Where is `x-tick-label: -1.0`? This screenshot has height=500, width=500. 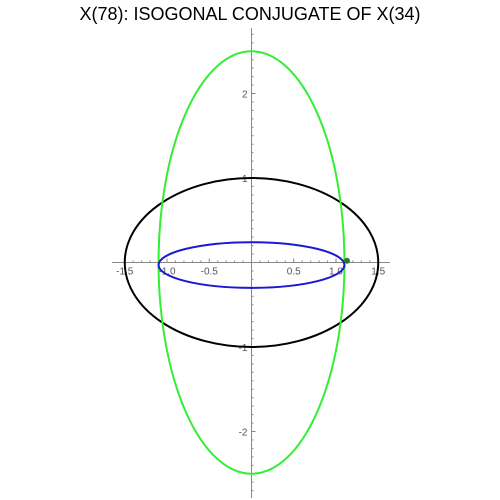
x-tick-label: -1.0 is located at coordinates (167, 272).